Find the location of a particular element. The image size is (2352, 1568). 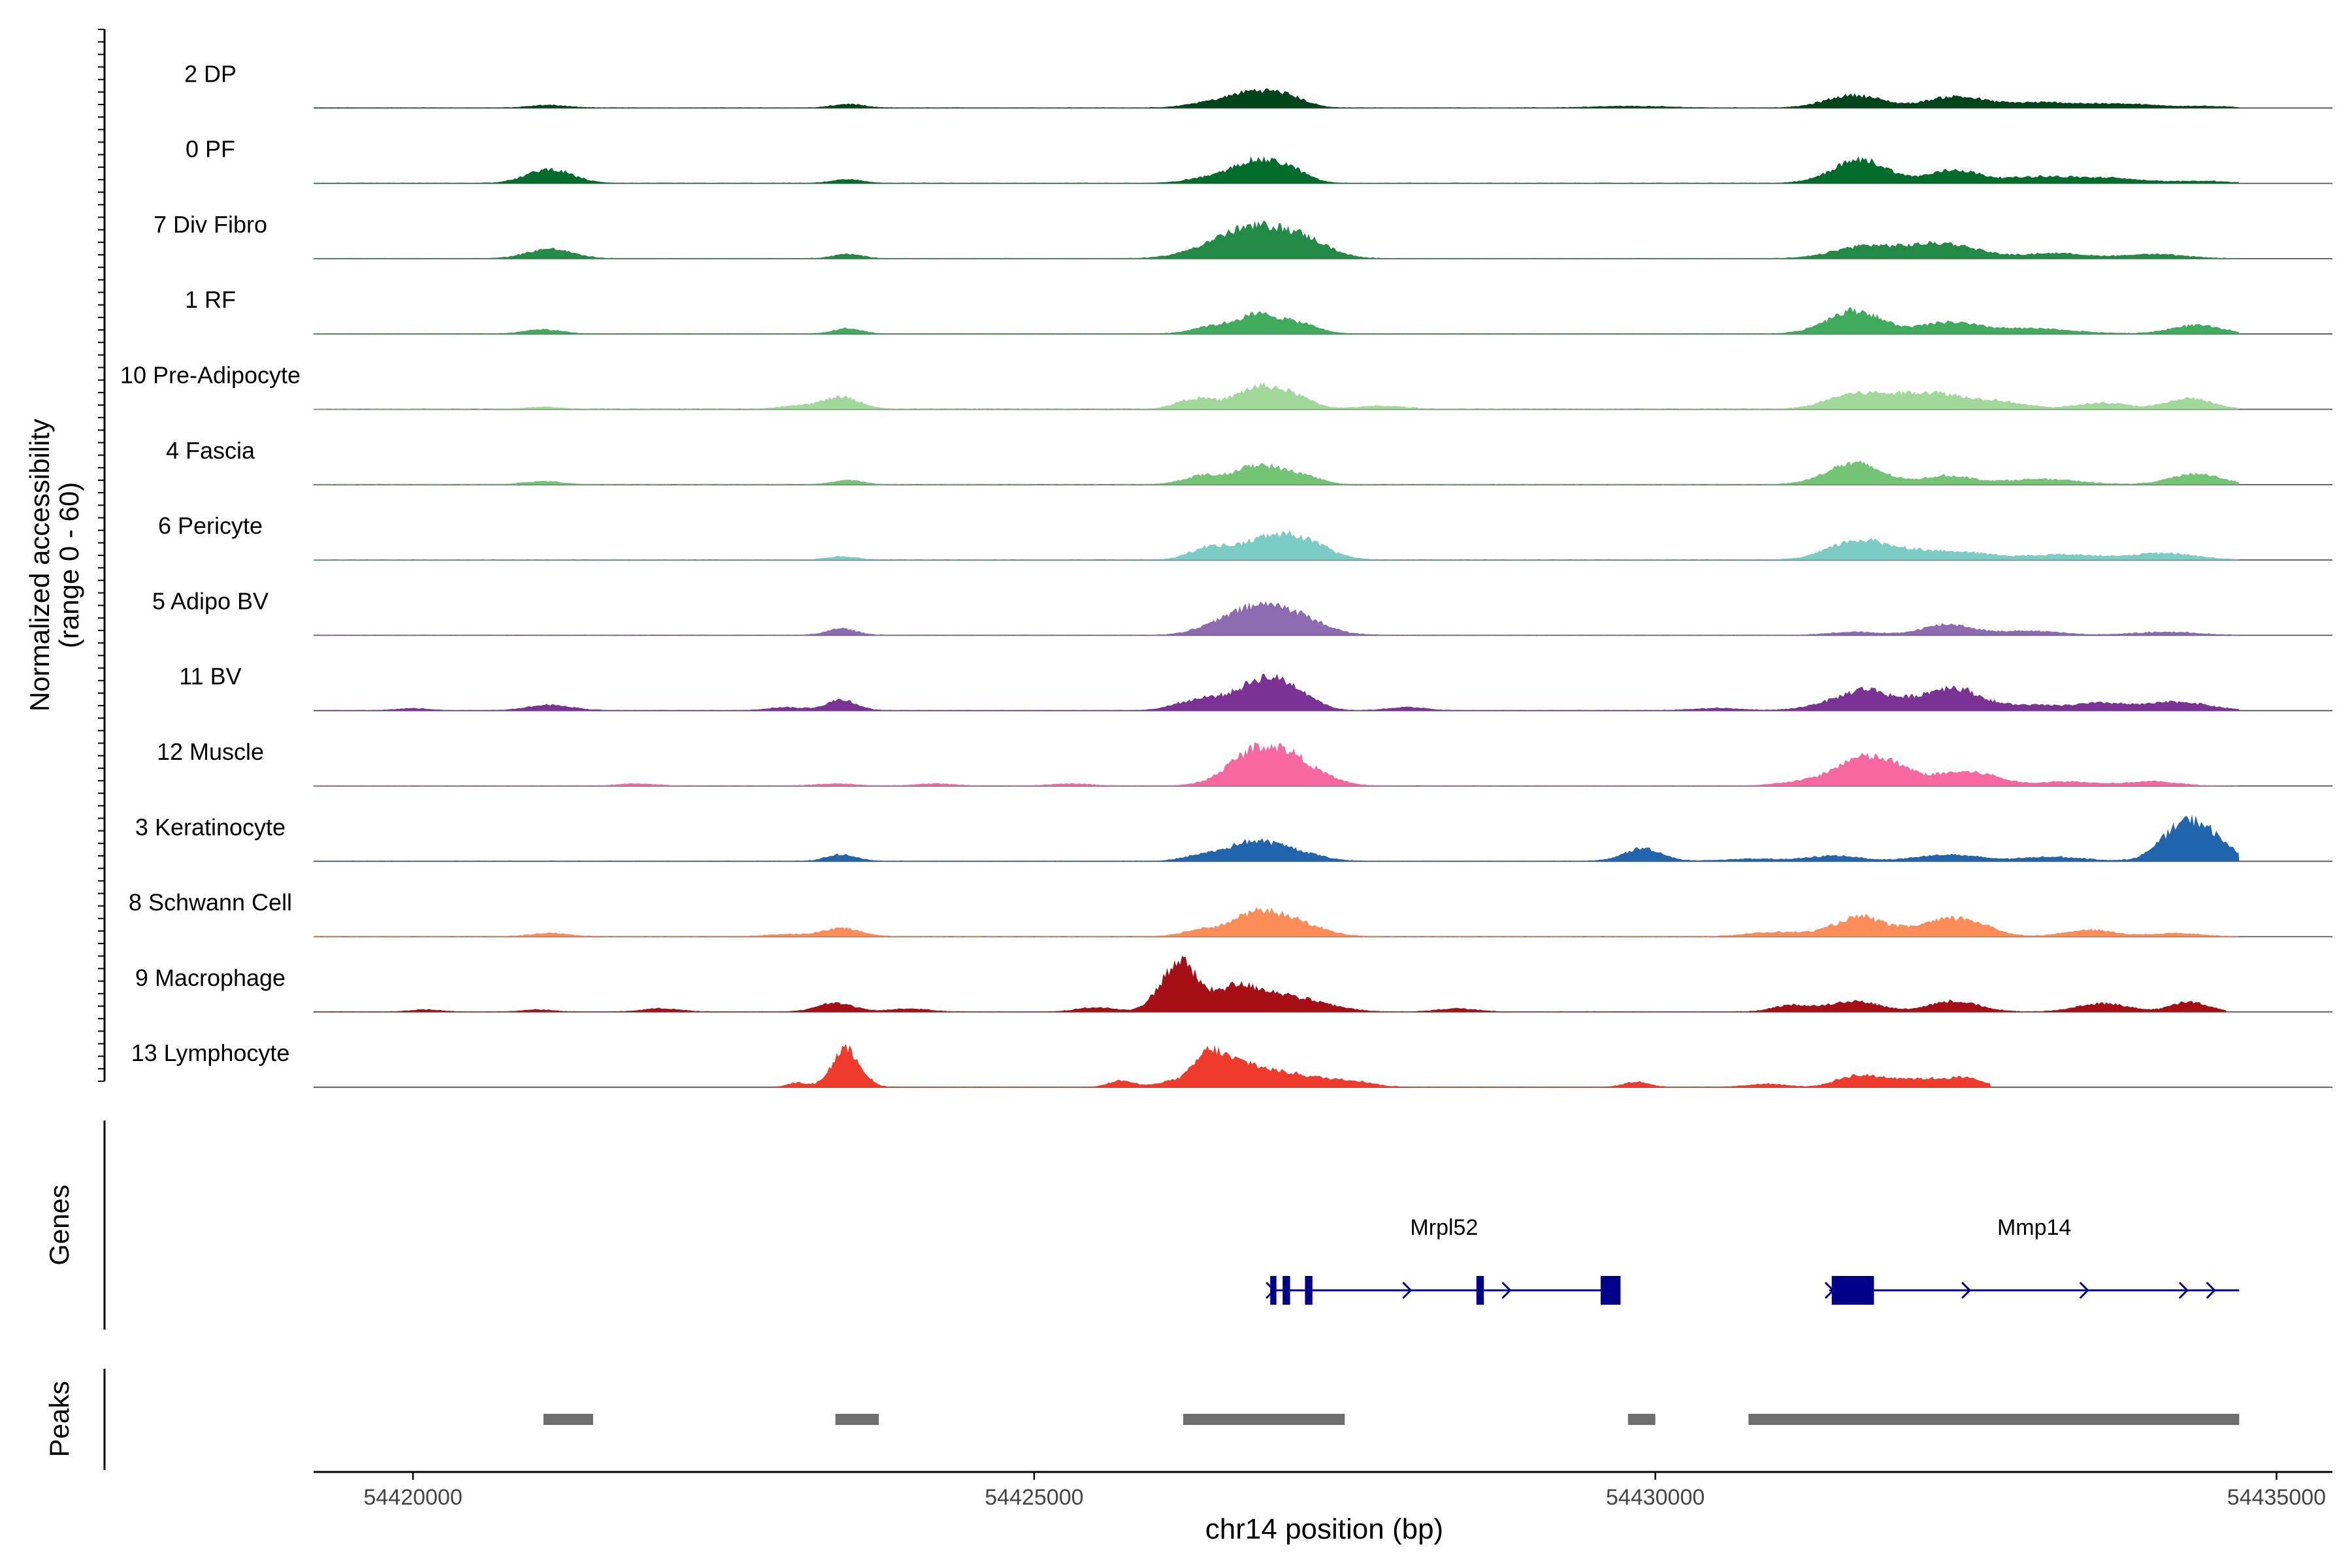

coverage-area-11-bv is located at coordinates (1277, 692).